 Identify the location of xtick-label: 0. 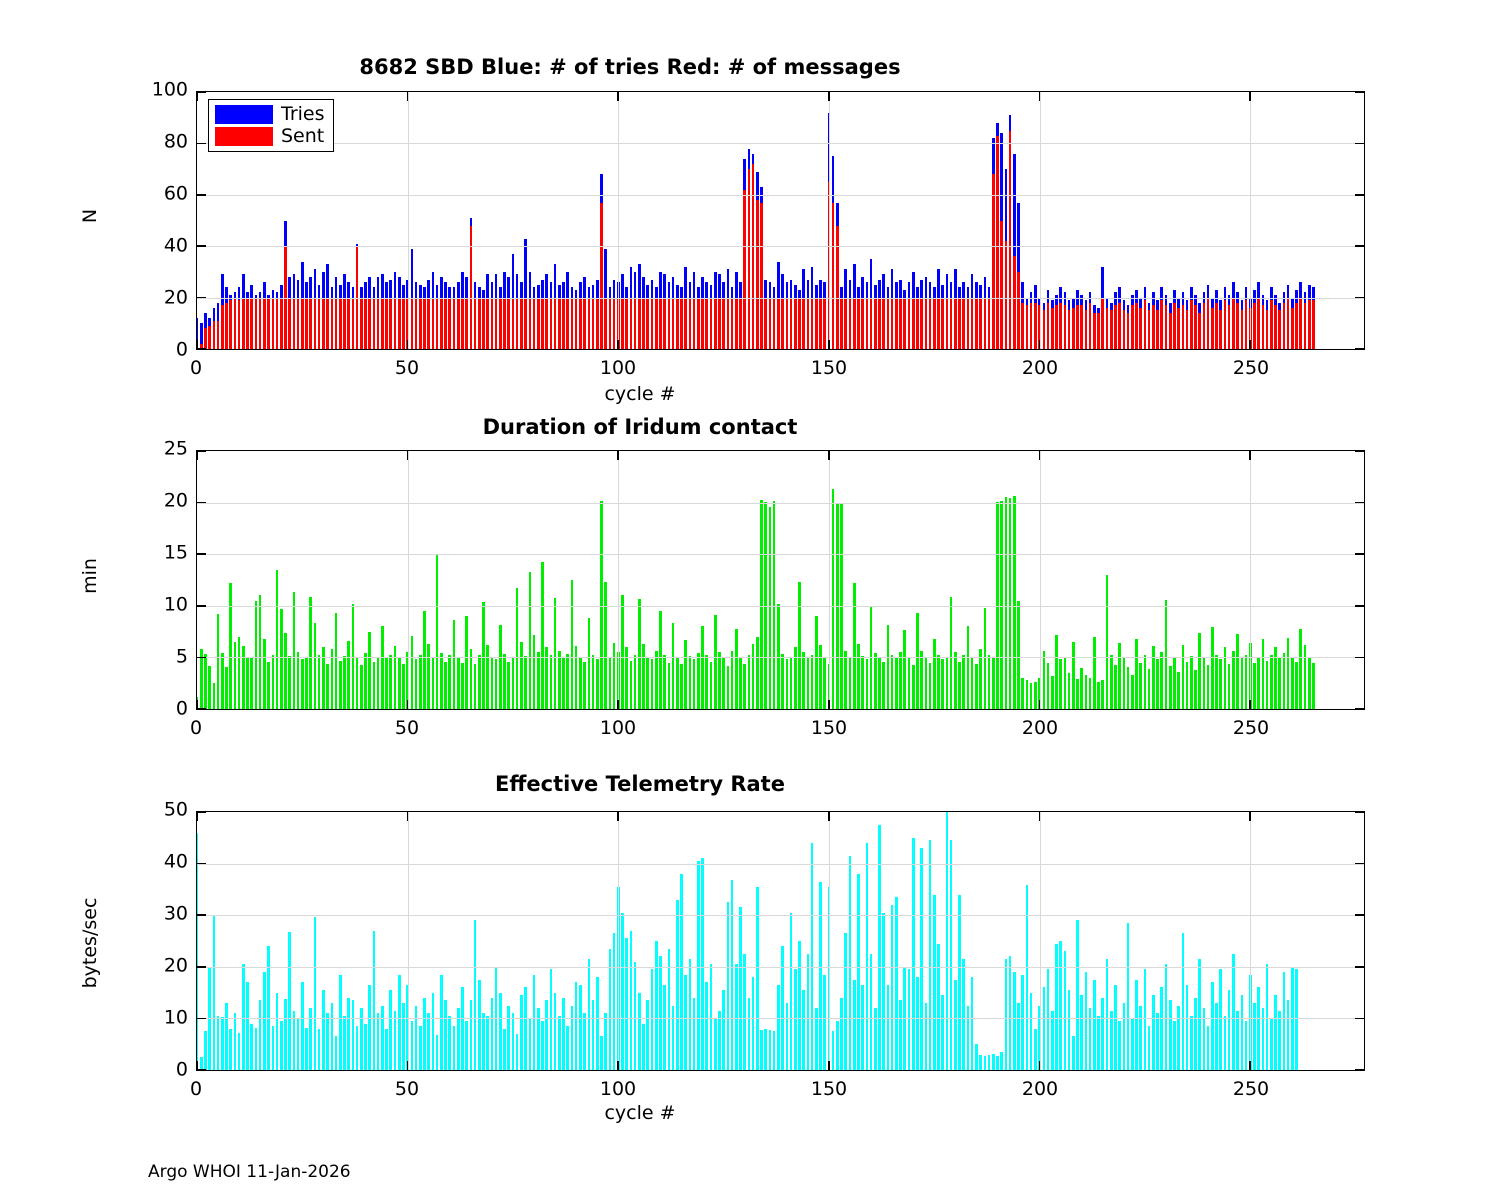
(196, 1089).